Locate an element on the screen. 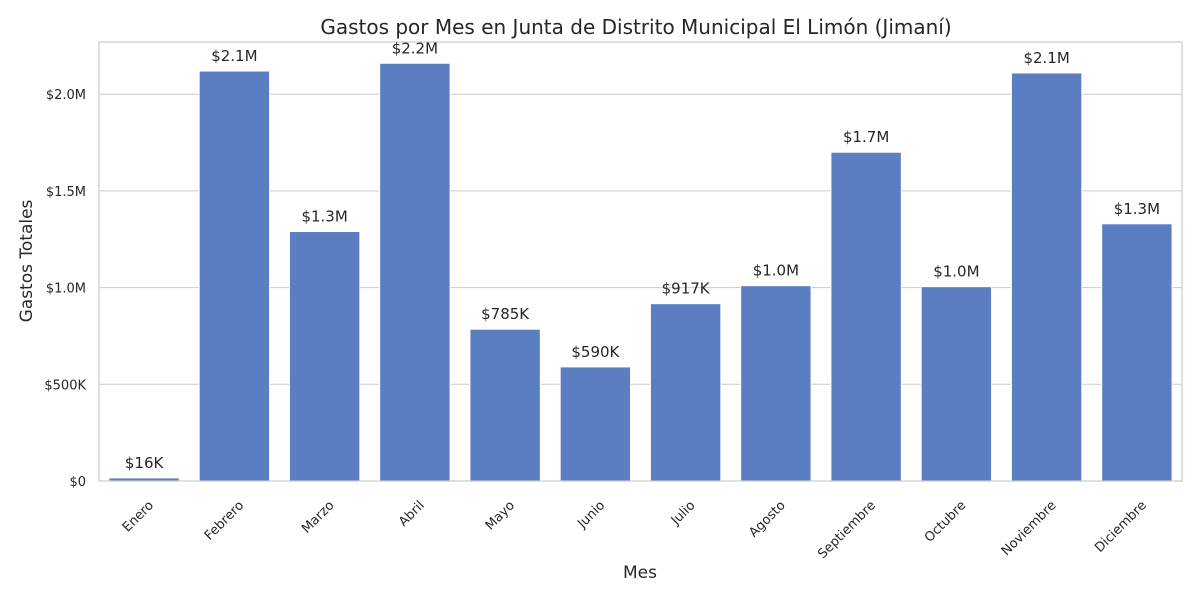  bar-value-label: $1.7M is located at coordinates (866, 137).